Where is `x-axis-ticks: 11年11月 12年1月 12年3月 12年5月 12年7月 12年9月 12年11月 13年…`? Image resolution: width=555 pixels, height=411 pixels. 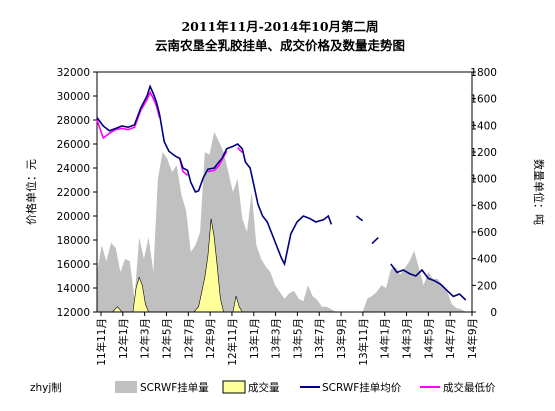
x-axis-ticks: 11年11月 12年1月 12年3月 12年5月 12年7月 12年9月 12年11月 13年… is located at coordinates (287, 339).